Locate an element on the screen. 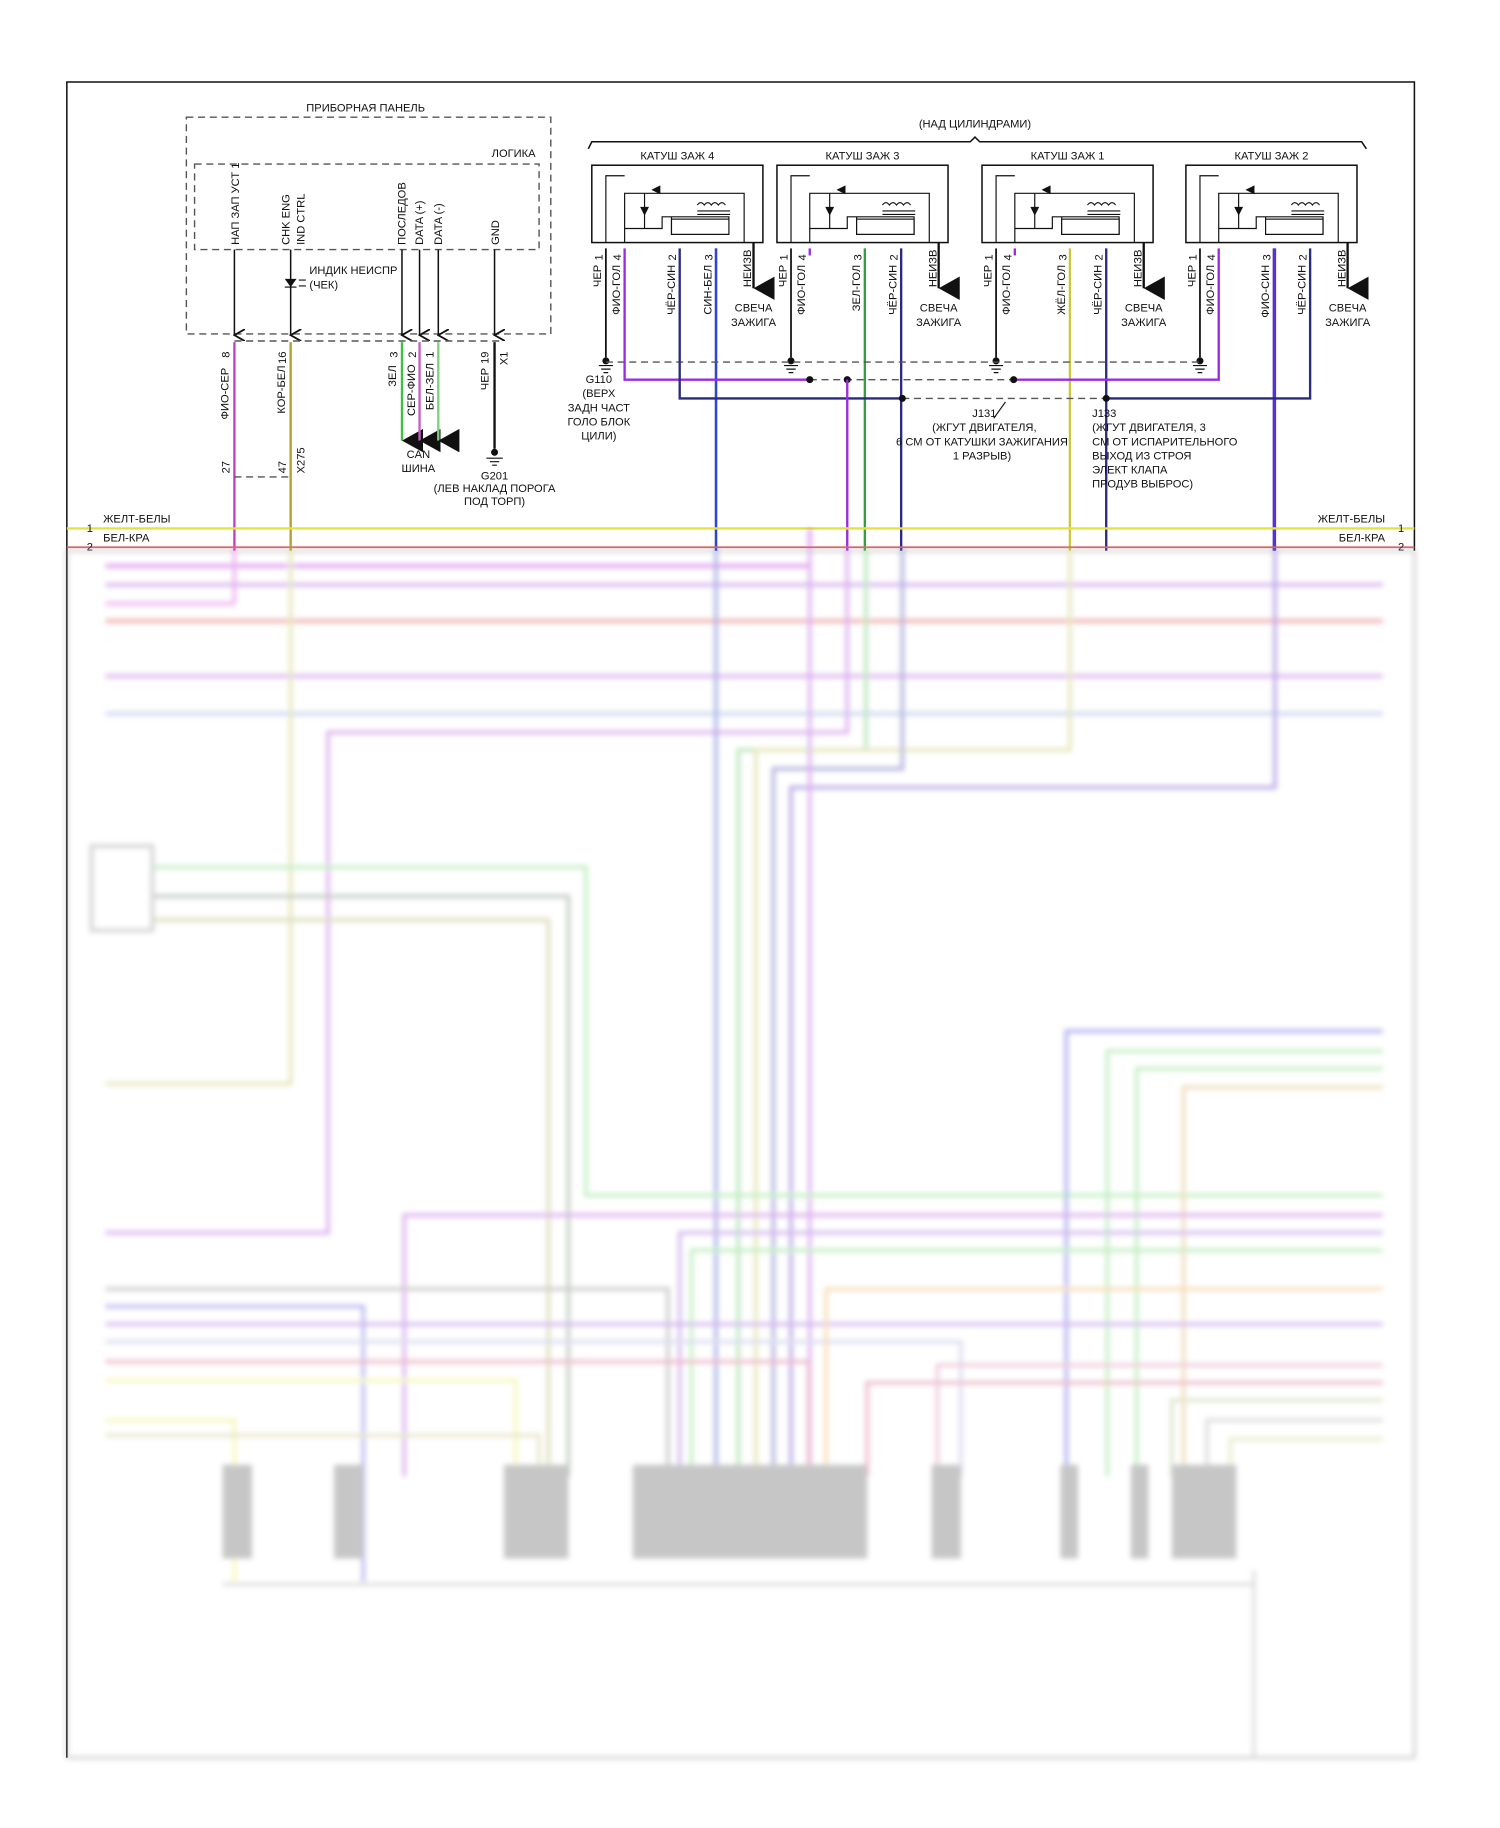 Image resolution: width=1500 pixels, height=1828 pixels. svg-text: ВЫХОД ИЗ СТРОЯ is located at coordinates (1141, 456).